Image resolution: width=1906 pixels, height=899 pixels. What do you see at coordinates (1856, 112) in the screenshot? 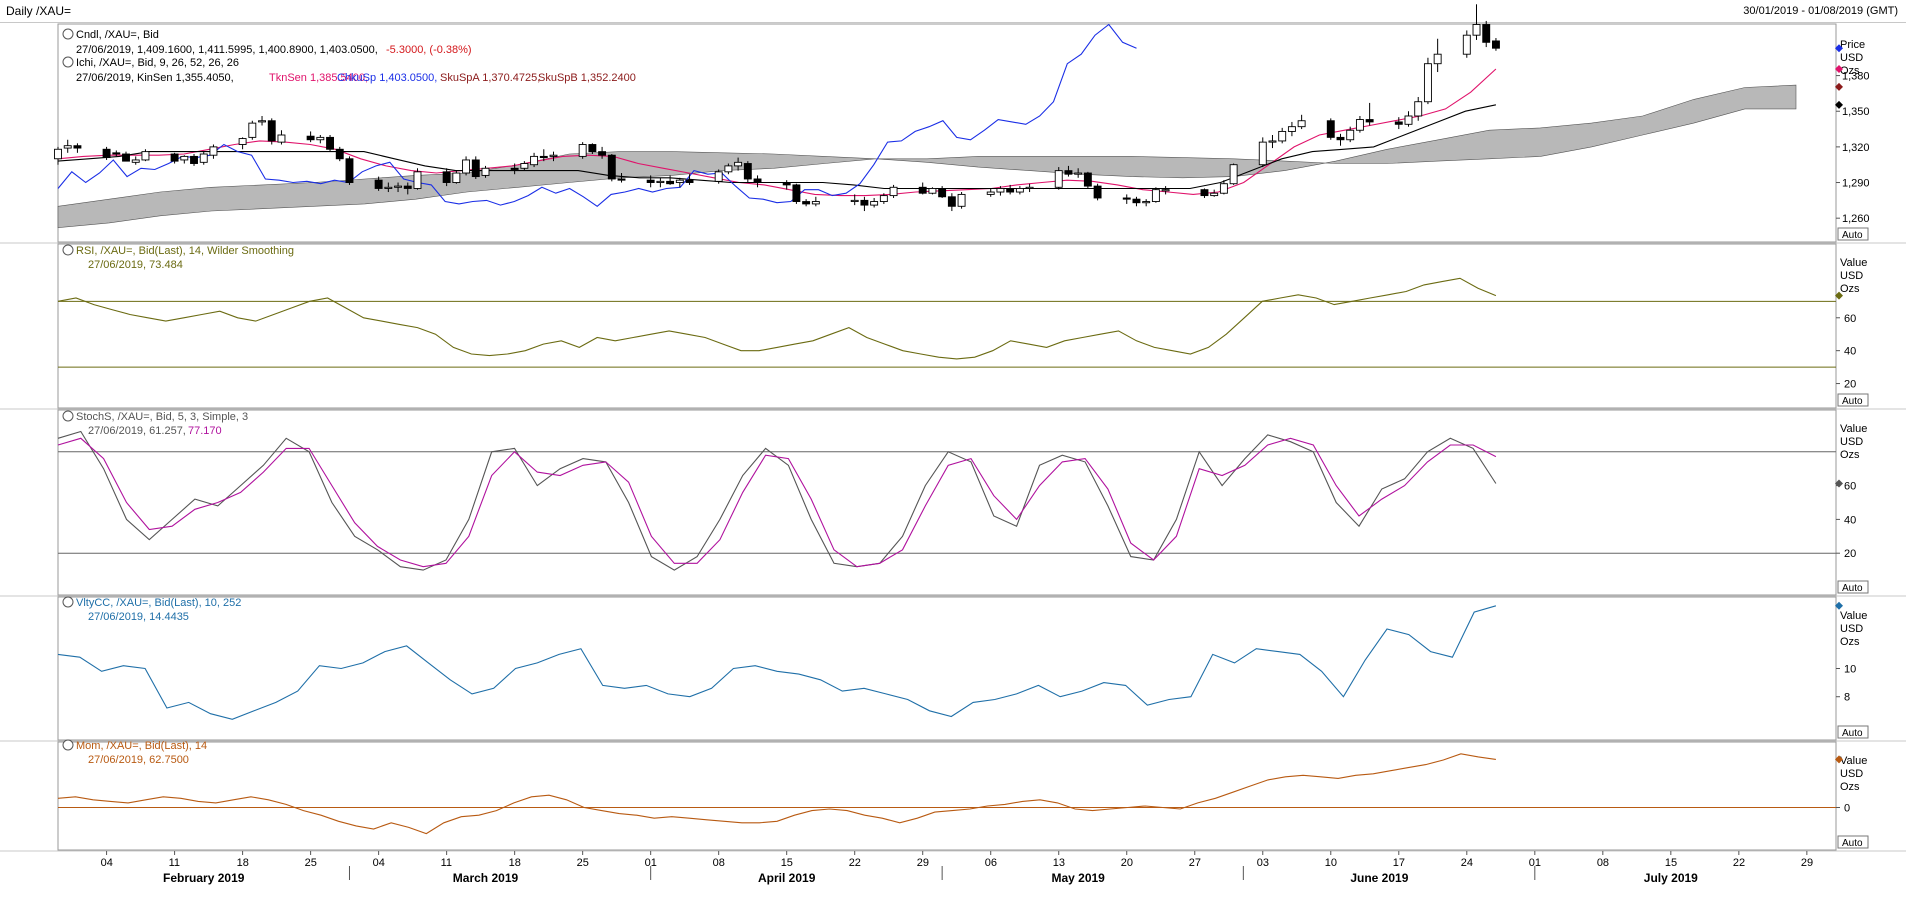
I see `price-tick-label: 1,350` at bounding box center [1856, 112].